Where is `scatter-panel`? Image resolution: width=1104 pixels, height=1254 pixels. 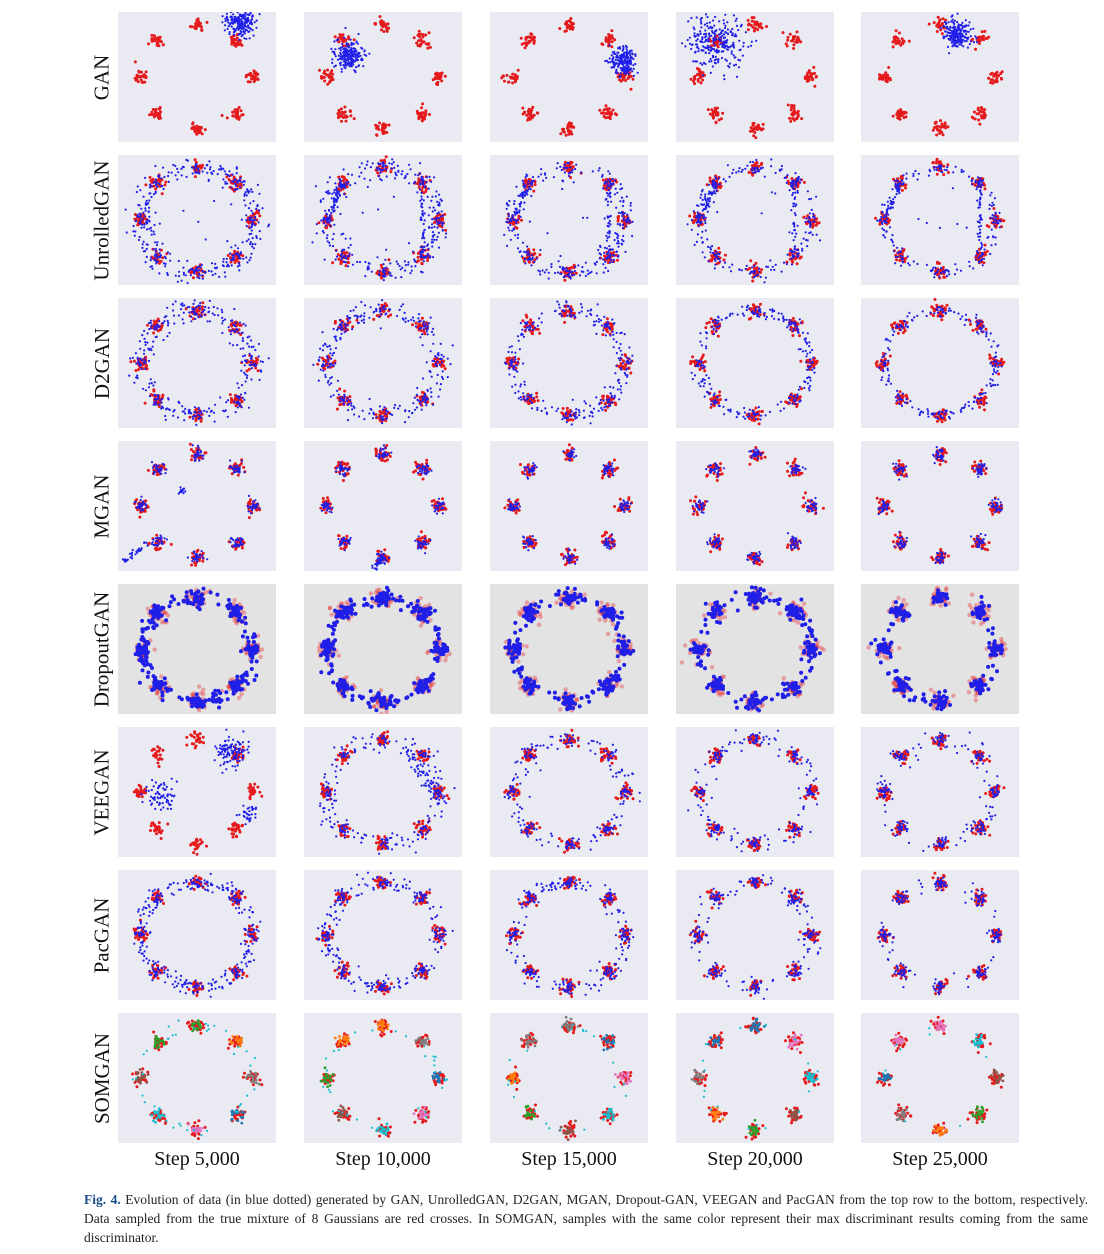
scatter-panel is located at coordinates (569, 220).